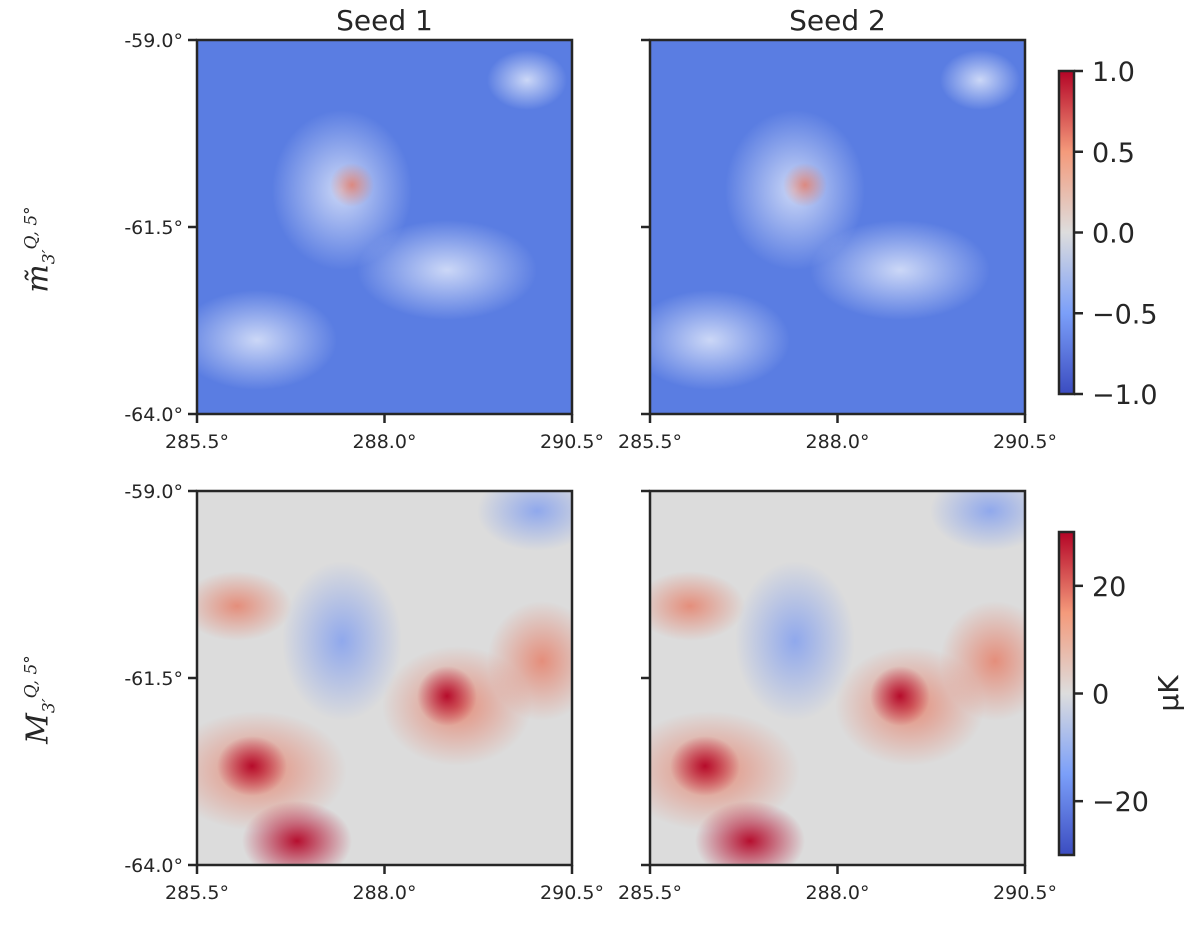  I want to click on row-label-map: M3′Q, 5°, so click(40, 699).